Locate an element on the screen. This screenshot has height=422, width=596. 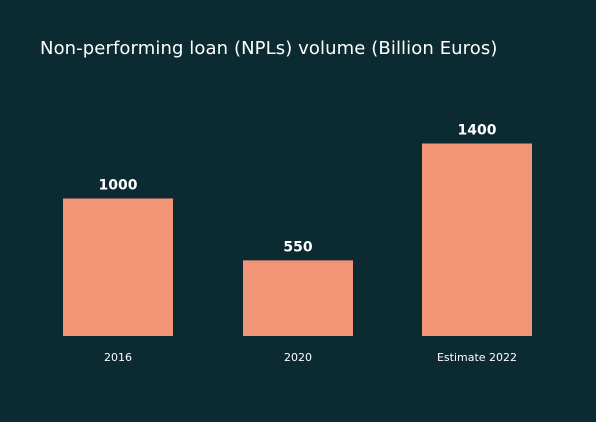
x-tick-label: 2016 is located at coordinates (118, 357).